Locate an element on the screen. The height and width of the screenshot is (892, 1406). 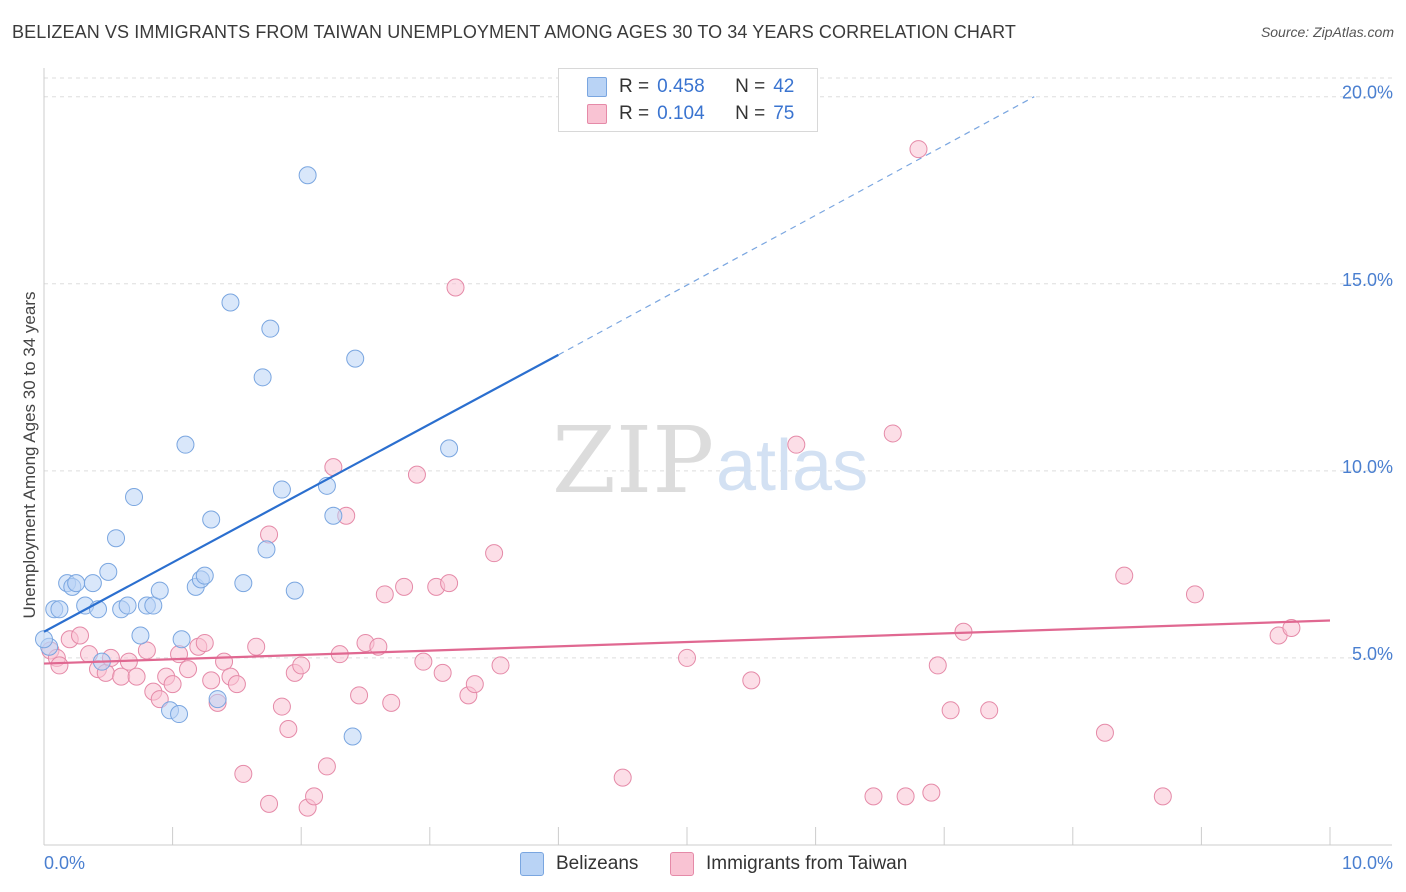
trend-line-taiwan is located at coordinates (687, 642).